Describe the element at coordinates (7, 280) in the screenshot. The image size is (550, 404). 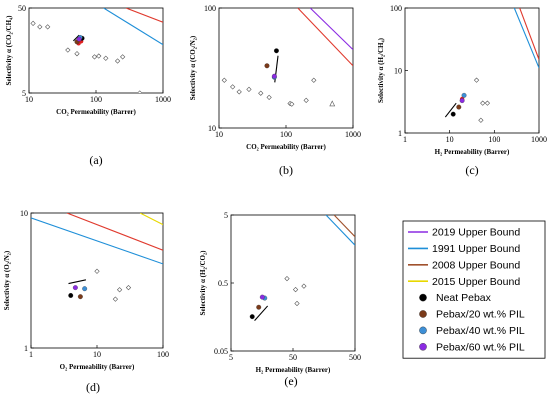
I see `panel-d-y-axis-label: Selectivity α (O₂/N₂)` at that location.